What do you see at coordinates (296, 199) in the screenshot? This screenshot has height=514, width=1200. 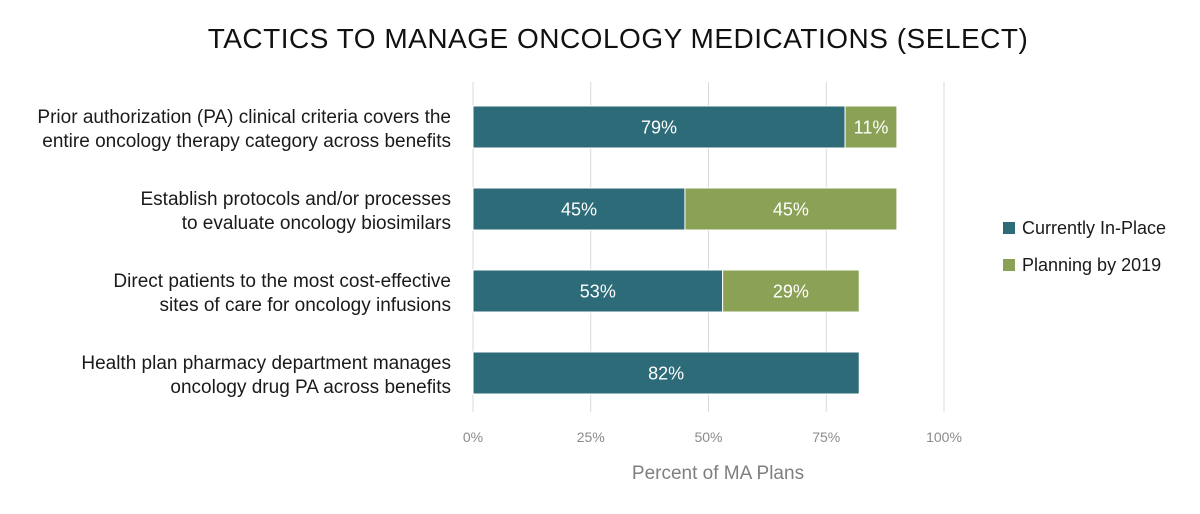 I see `category-label-line: Establish protocols and/or processes` at bounding box center [296, 199].